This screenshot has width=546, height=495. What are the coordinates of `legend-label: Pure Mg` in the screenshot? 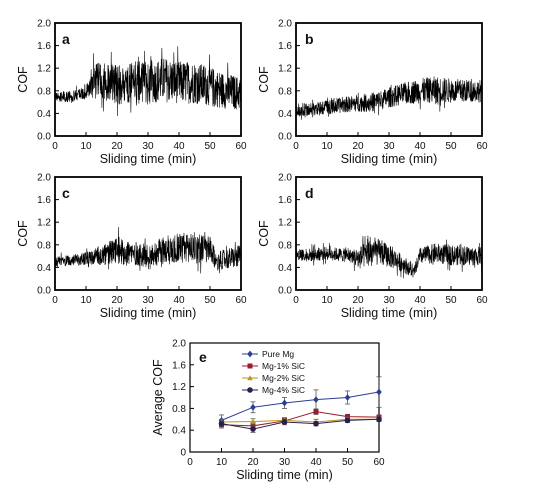 It's located at (278, 354).